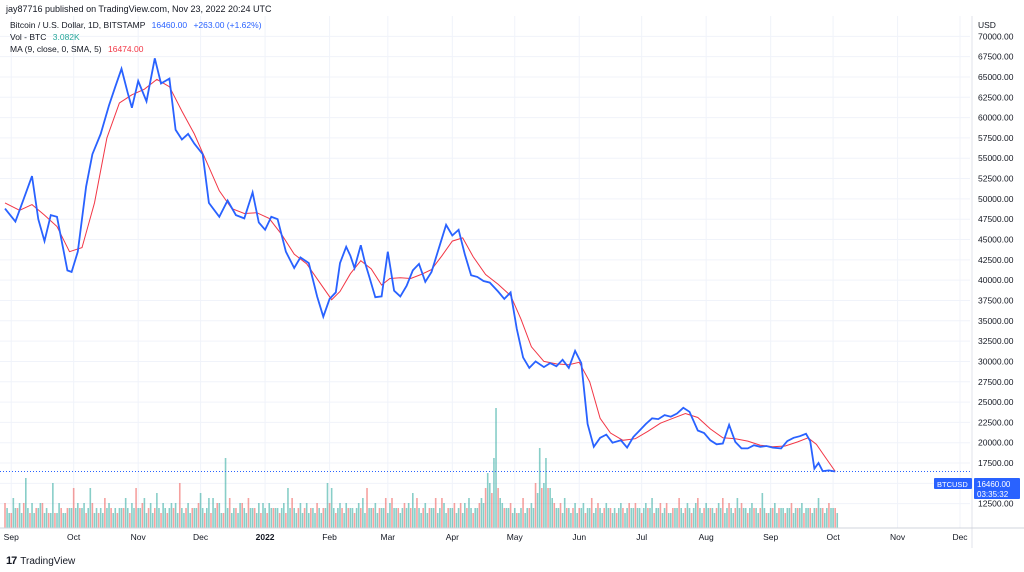  What do you see at coordinates (996, 280) in the screenshot?
I see `y-tick-label: 40000.00` at bounding box center [996, 280].